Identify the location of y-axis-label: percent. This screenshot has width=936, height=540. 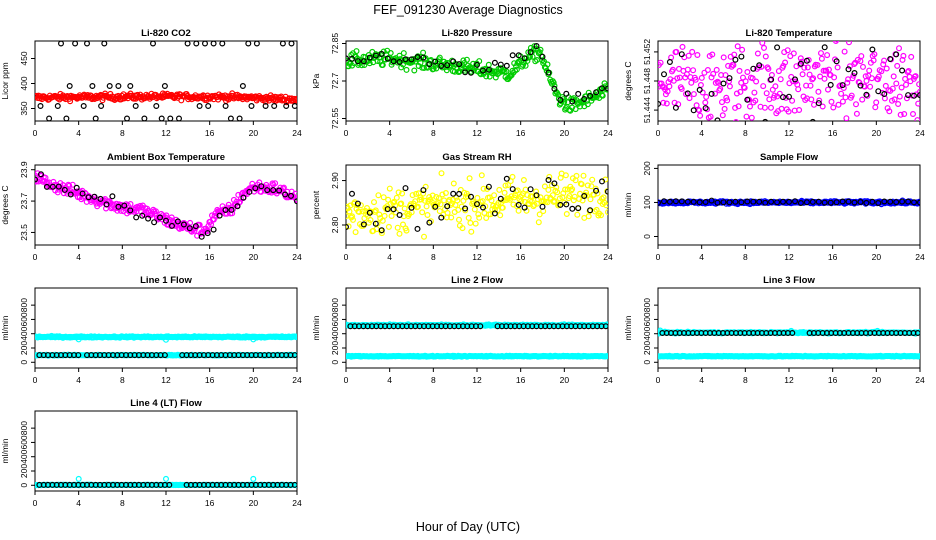
(316, 204).